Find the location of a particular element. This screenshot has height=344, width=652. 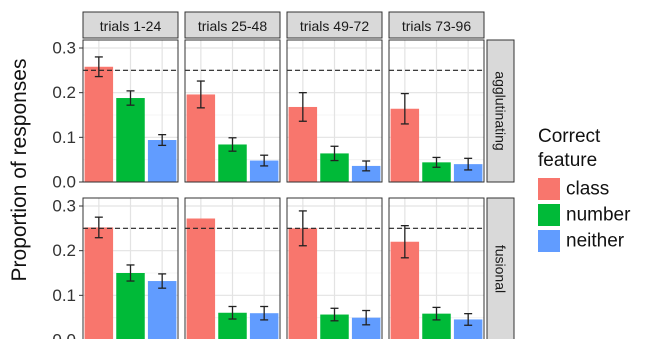

legend-key-class is located at coordinates (549, 189).